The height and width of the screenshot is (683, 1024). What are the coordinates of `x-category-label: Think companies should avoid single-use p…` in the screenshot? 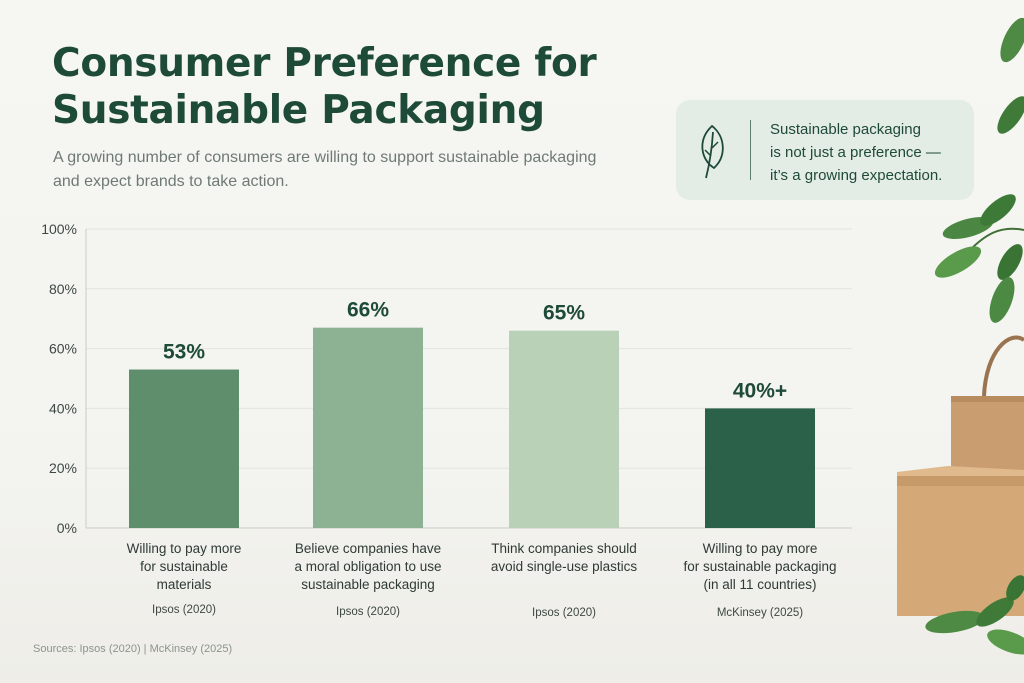 It's located at (564, 558).